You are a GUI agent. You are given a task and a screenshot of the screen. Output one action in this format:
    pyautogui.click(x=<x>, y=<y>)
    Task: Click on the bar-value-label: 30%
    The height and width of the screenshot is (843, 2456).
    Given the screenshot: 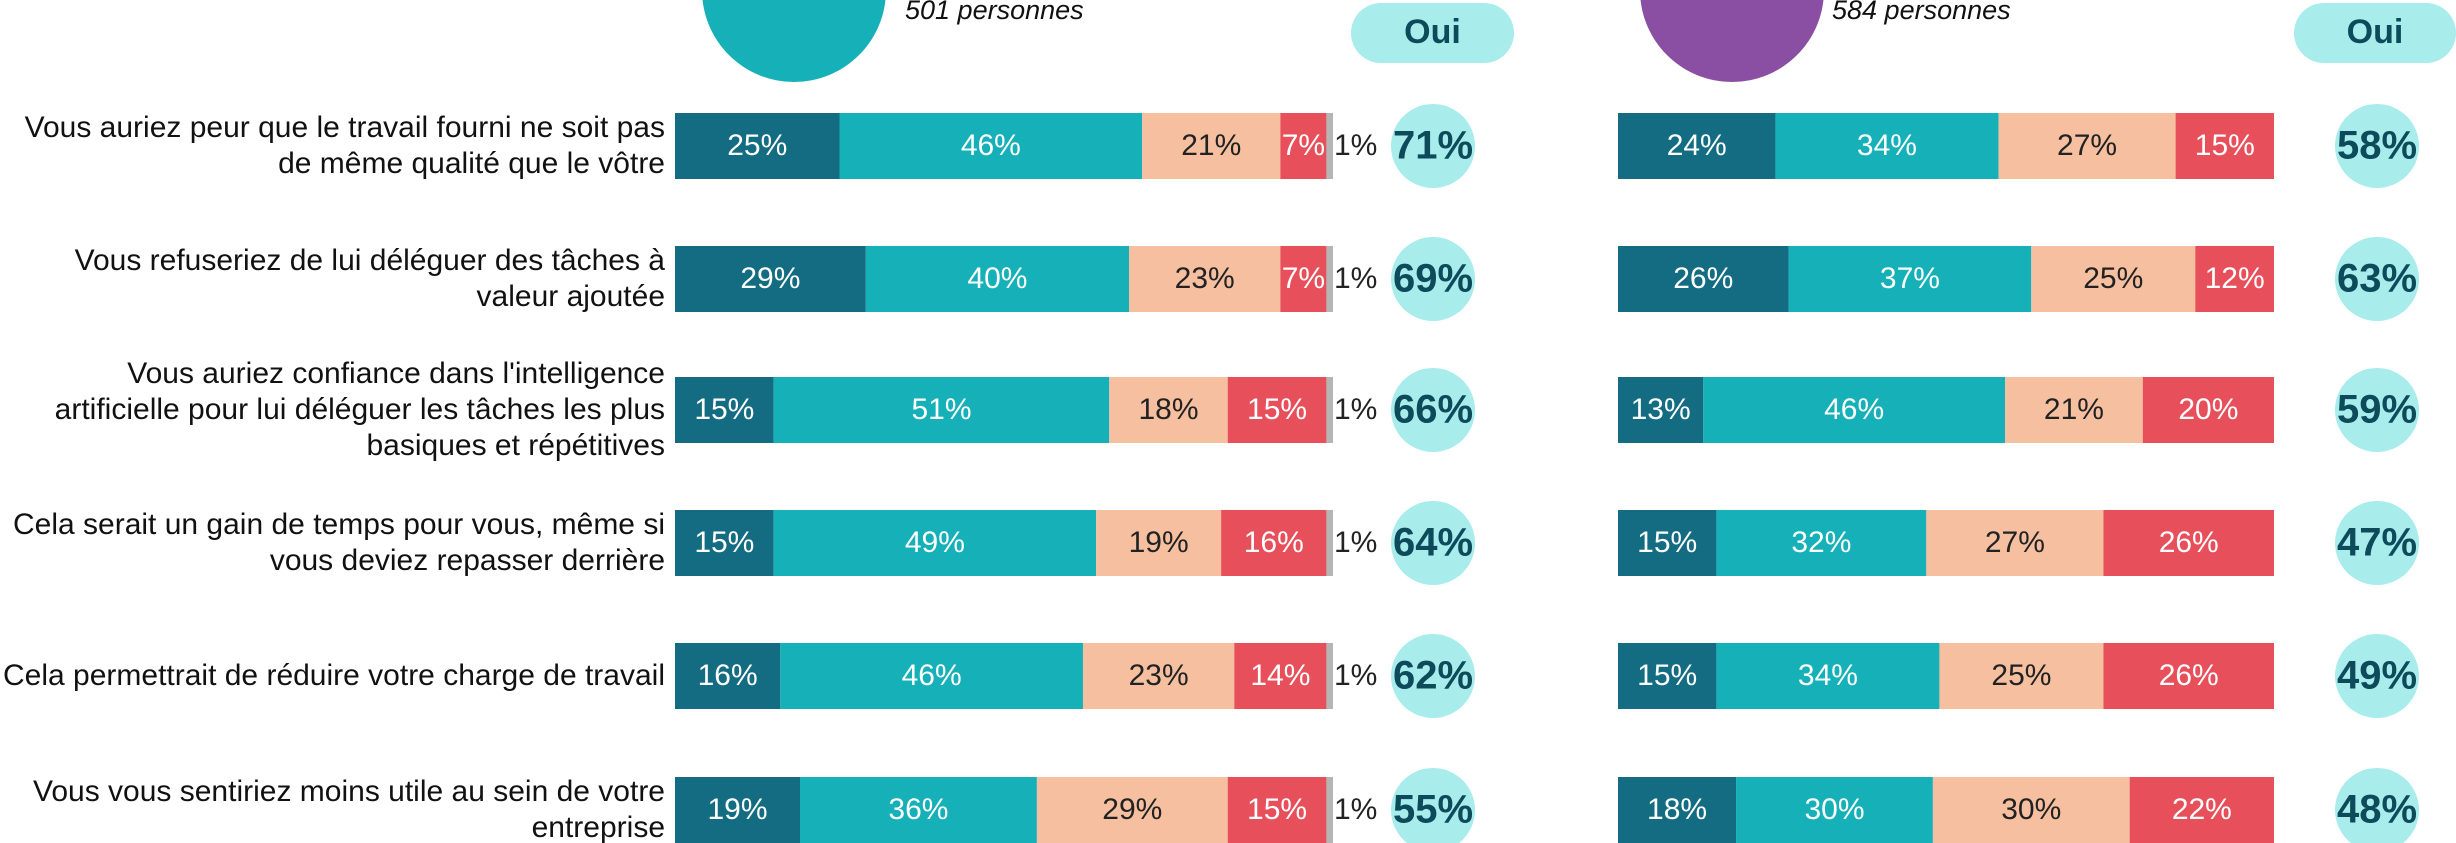 What is the action you would take?
    pyautogui.click(x=1834, y=809)
    